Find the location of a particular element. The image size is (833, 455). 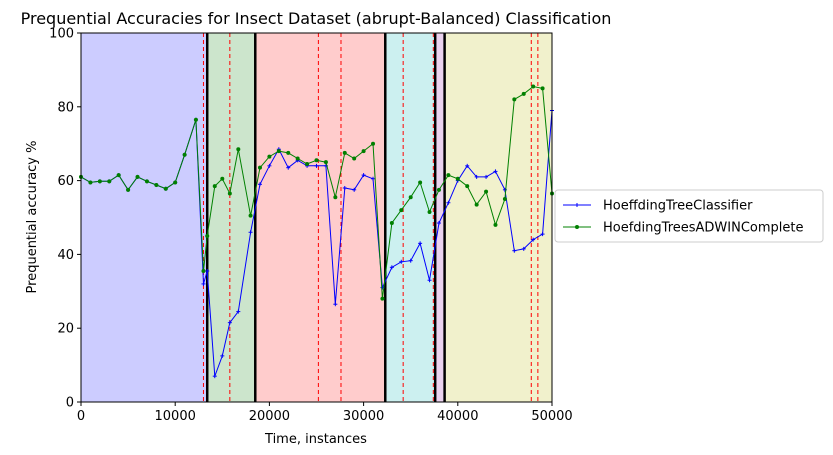

legend-label: HoeffdingTreeClassifier is located at coordinates (678, 206).